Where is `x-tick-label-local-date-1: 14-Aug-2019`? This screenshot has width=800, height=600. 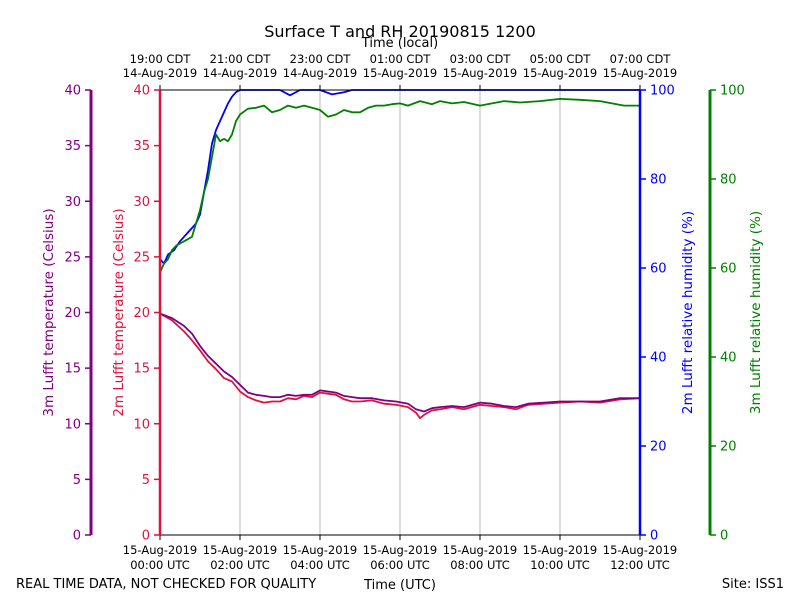 x-tick-label-local-date-1: 14-Aug-2019 is located at coordinates (240, 73).